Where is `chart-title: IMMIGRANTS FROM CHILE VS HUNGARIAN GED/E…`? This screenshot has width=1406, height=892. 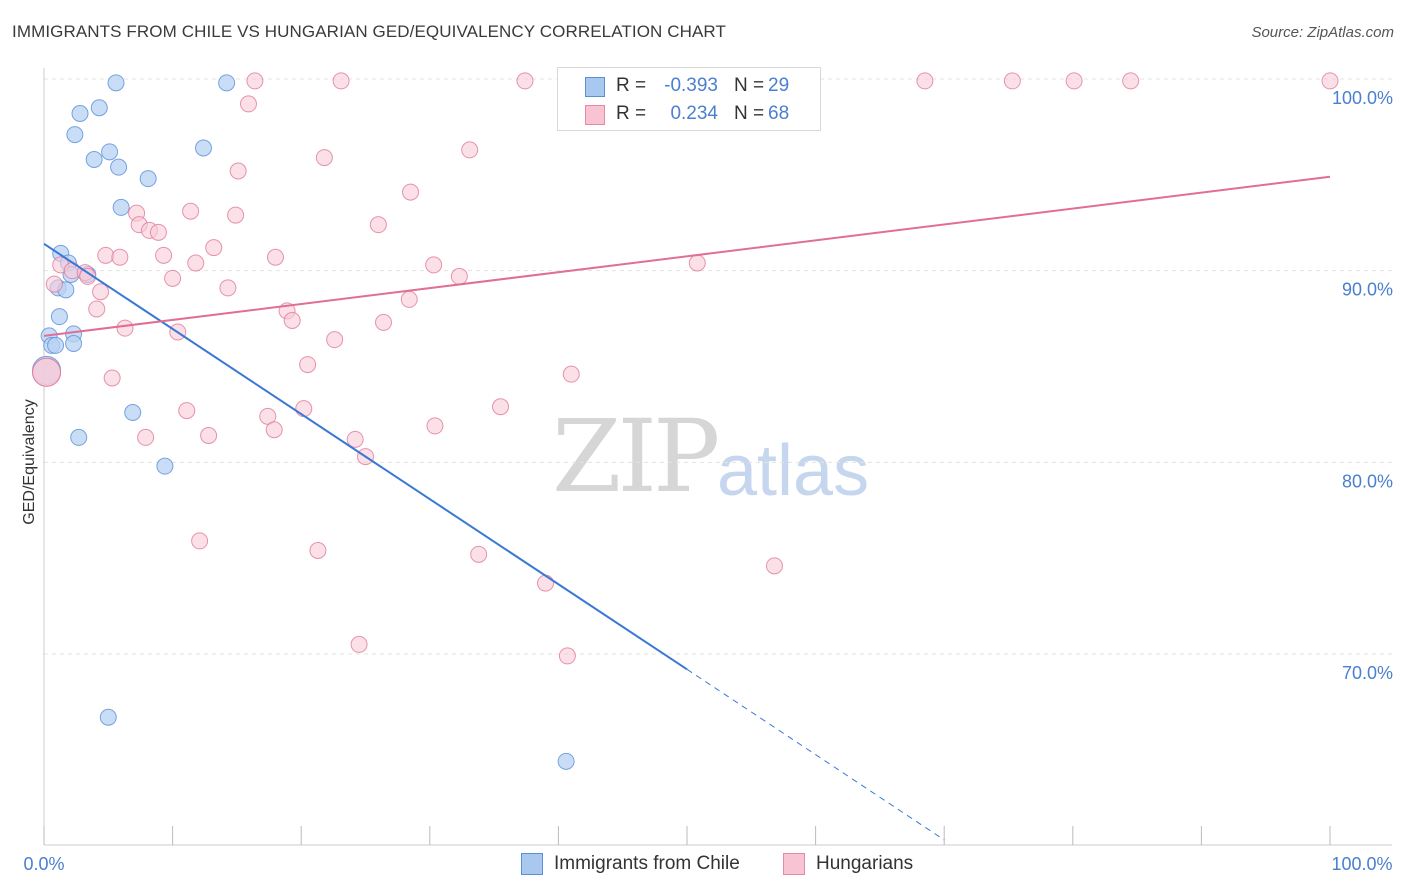
chart-title: IMMIGRANTS FROM CHILE VS HUNGARIAN GED/E… is located at coordinates (369, 31).